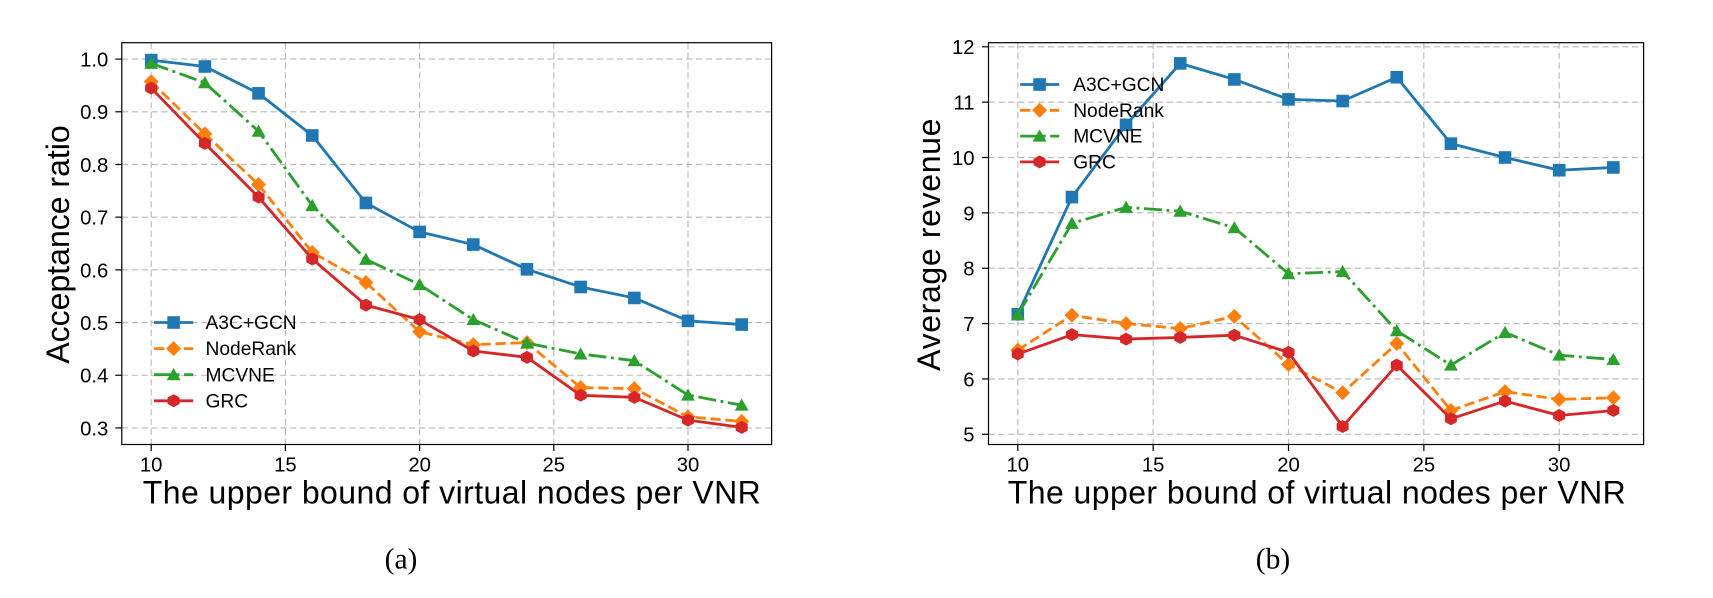 The width and height of the screenshot is (1713, 598). Describe the element at coordinates (94, 61) in the screenshot. I see `svg-text: 1.0` at that location.